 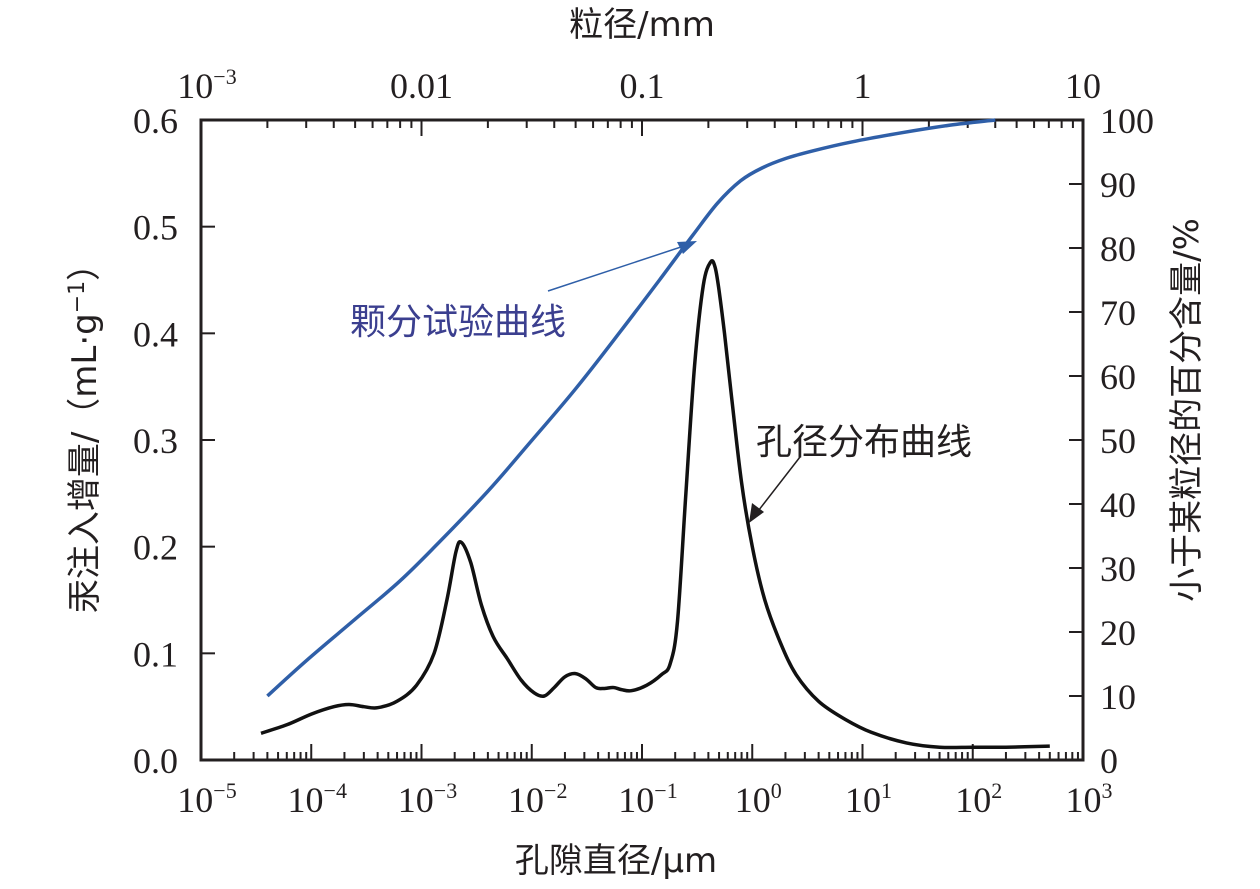 I want to click on x-bottom-tick-label: 10³, so click(x=1089, y=799).